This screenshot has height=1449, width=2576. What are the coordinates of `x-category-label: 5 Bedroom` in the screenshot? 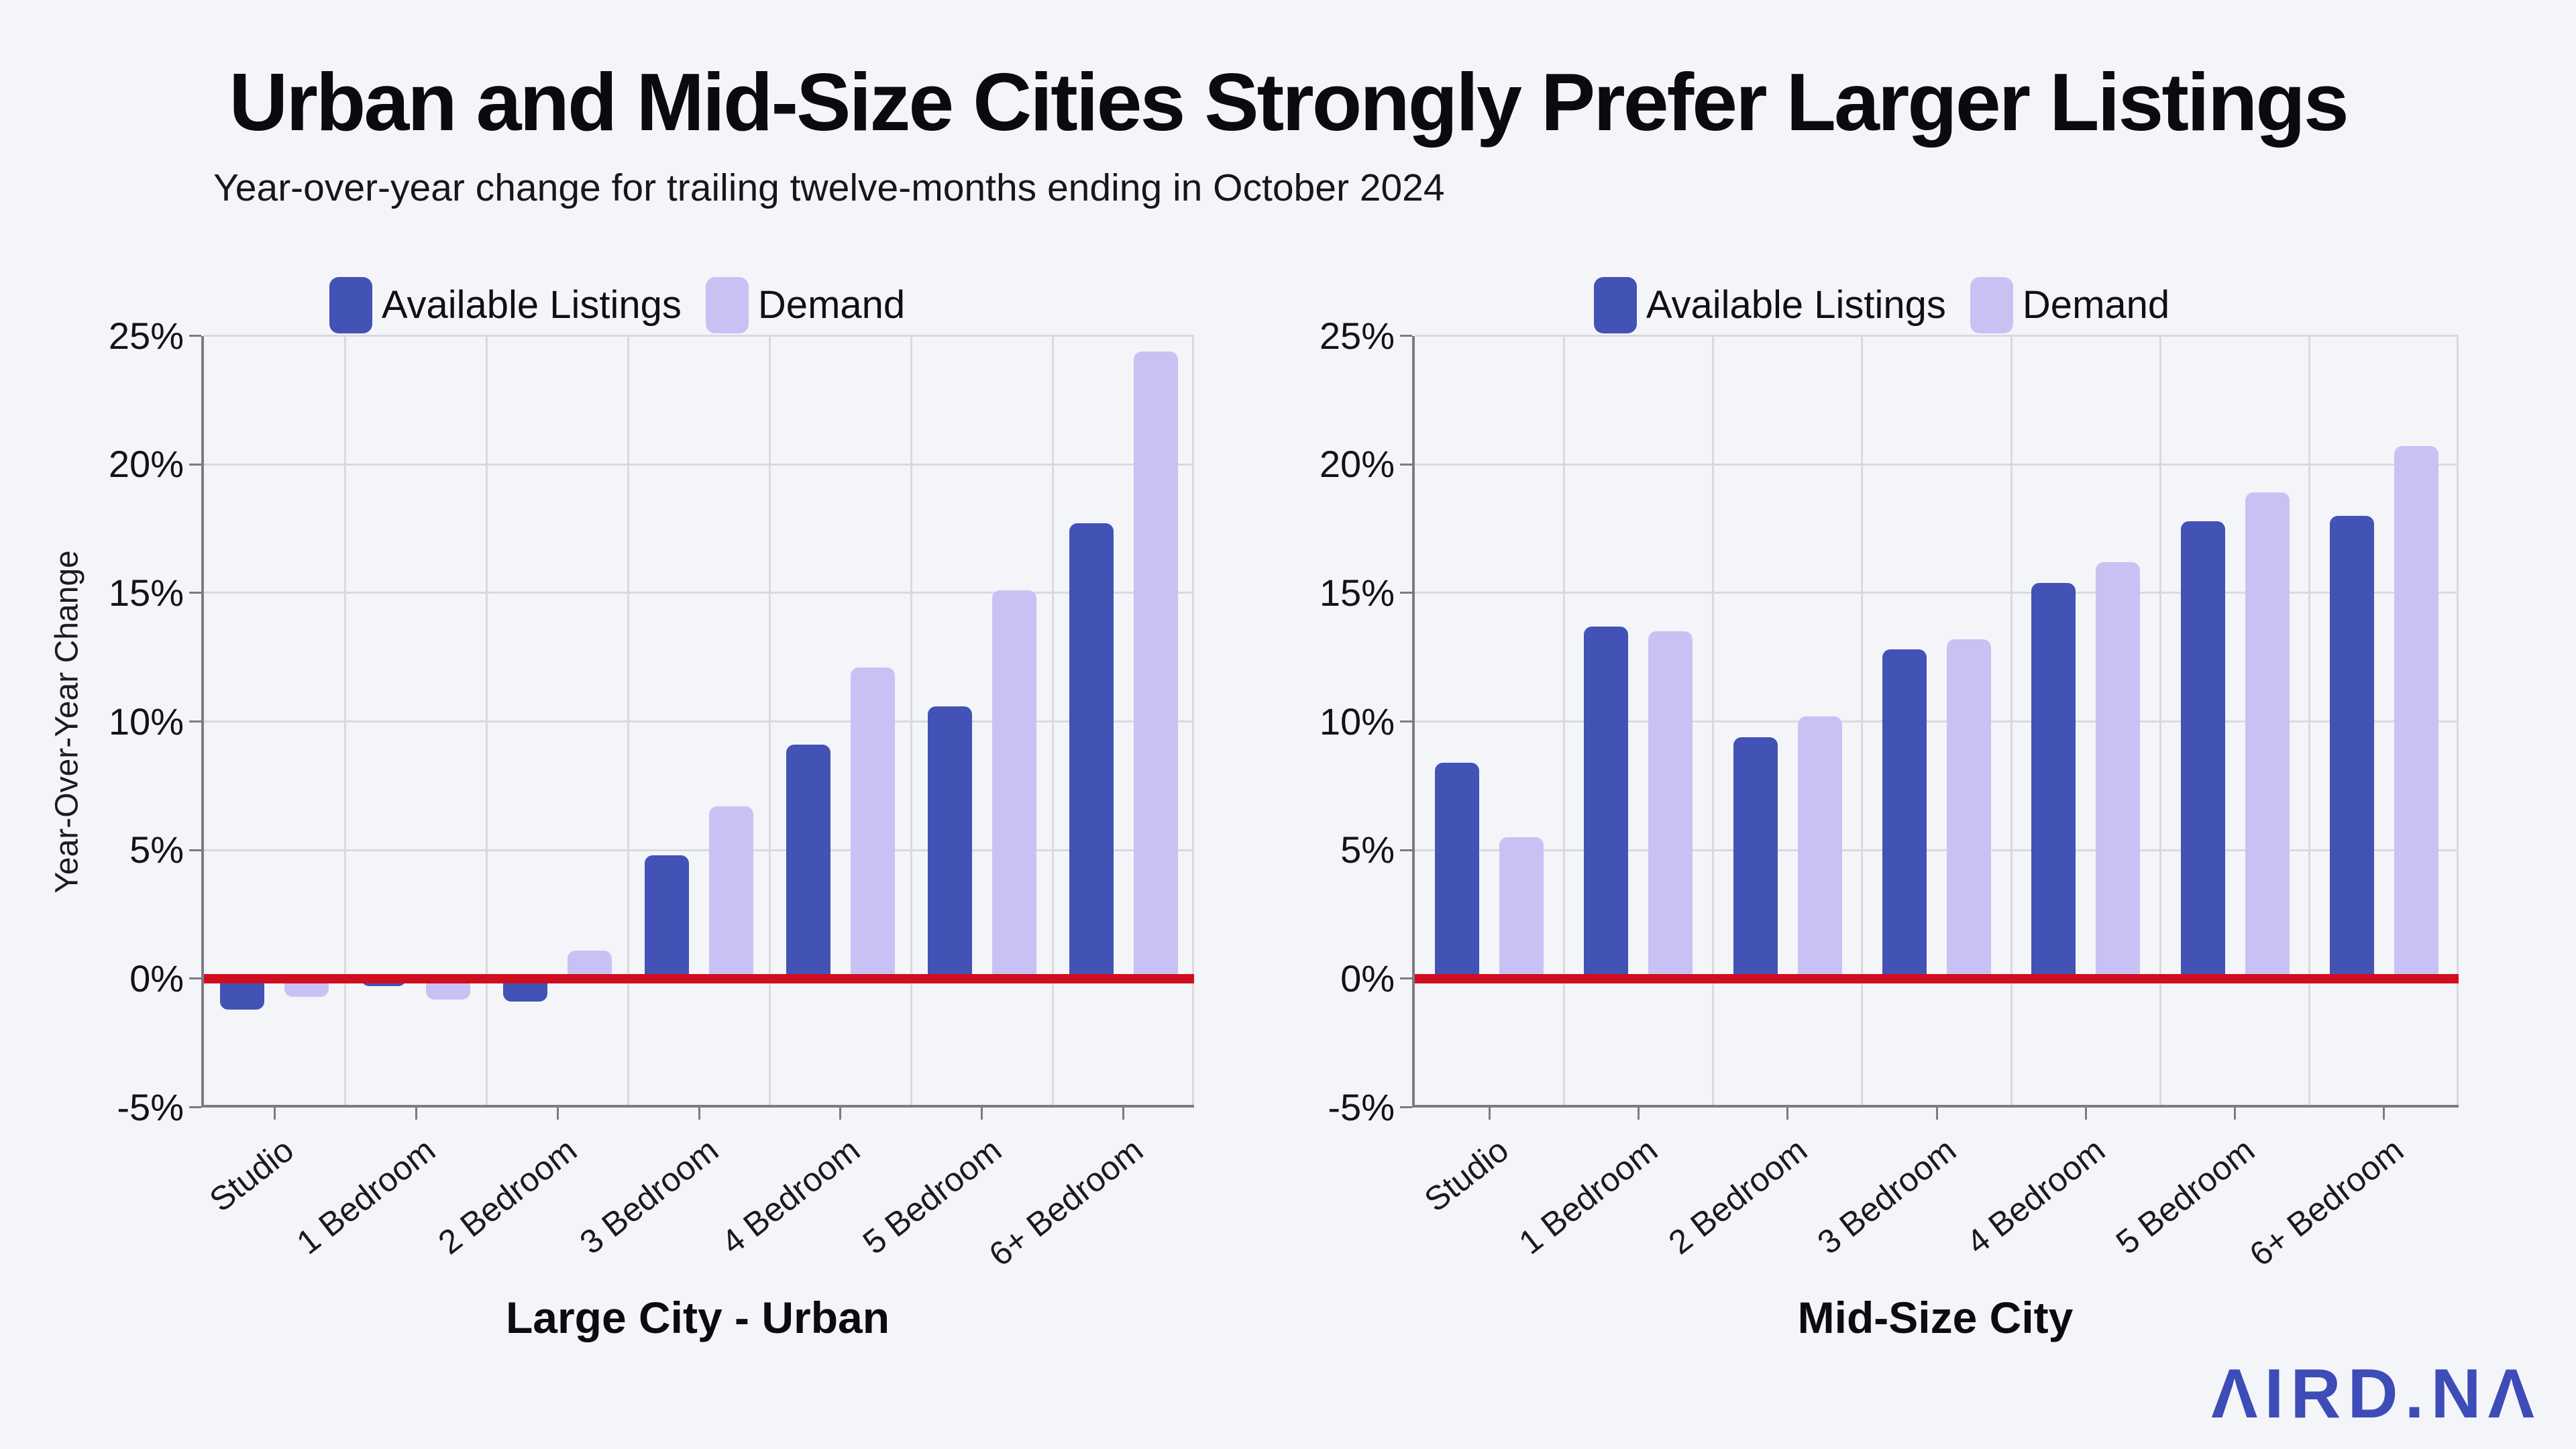 It's located at (2184, 1196).